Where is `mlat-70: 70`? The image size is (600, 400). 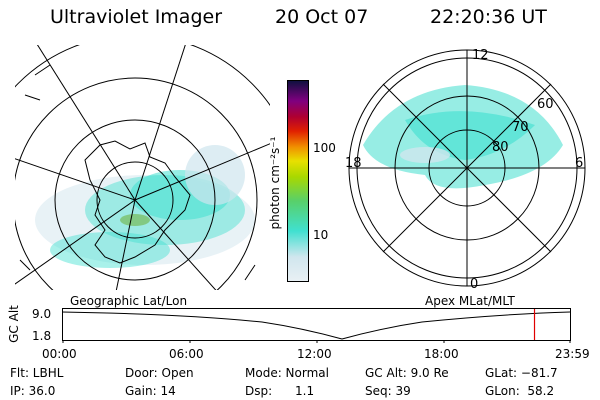
mlat-70: 70 is located at coordinates (520, 127).